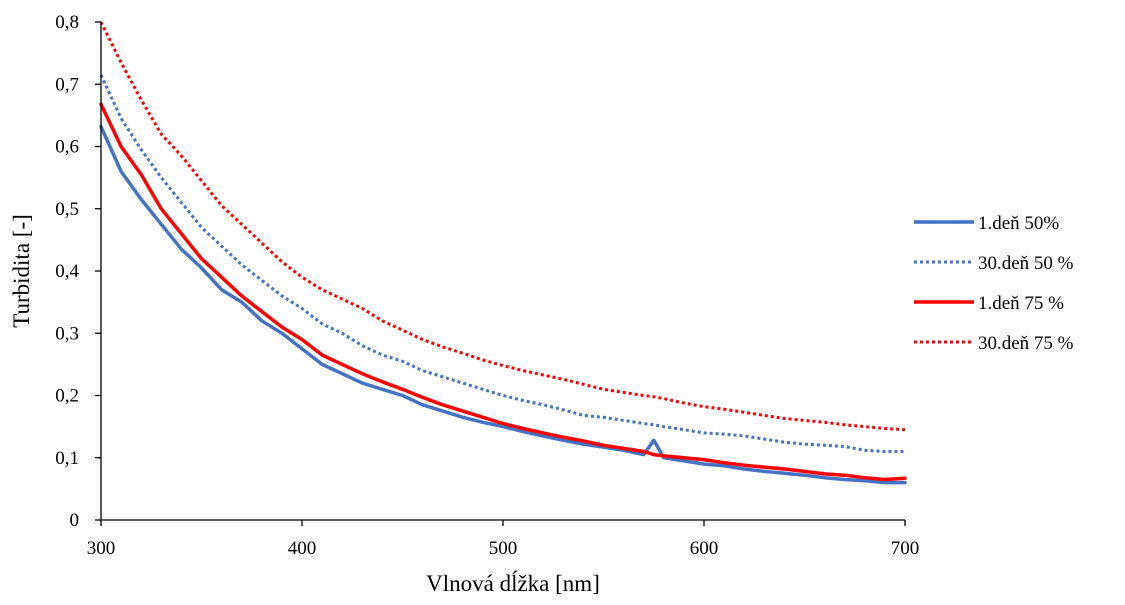 Image resolution: width=1125 pixels, height=605 pixels. I want to click on legend-label: 30.deň 75 %, so click(1026, 343).